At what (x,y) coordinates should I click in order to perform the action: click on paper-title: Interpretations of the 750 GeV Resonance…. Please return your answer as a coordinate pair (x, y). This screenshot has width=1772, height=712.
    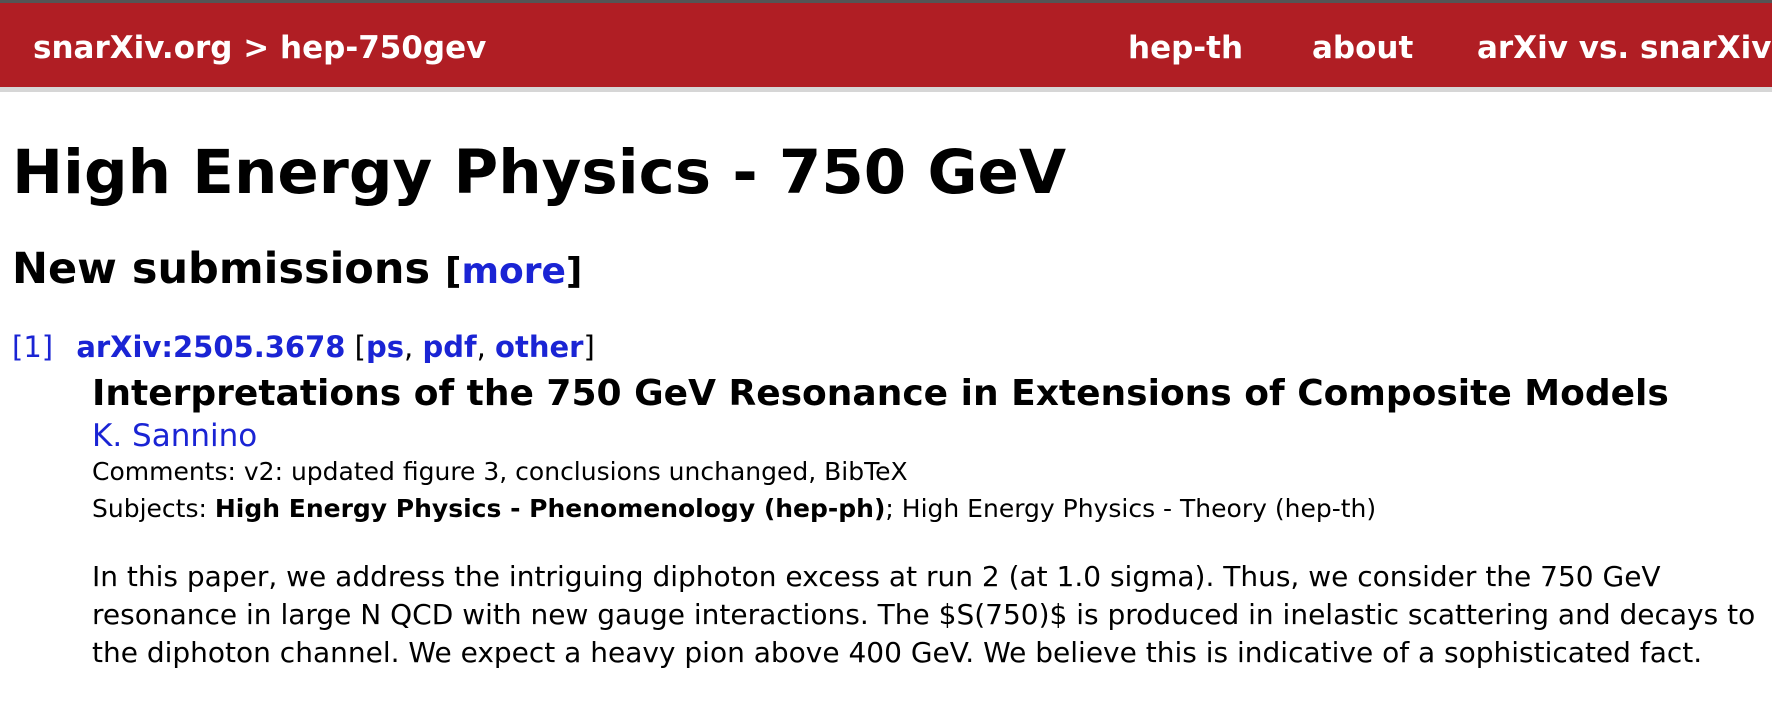
    Looking at the image, I should click on (880, 393).